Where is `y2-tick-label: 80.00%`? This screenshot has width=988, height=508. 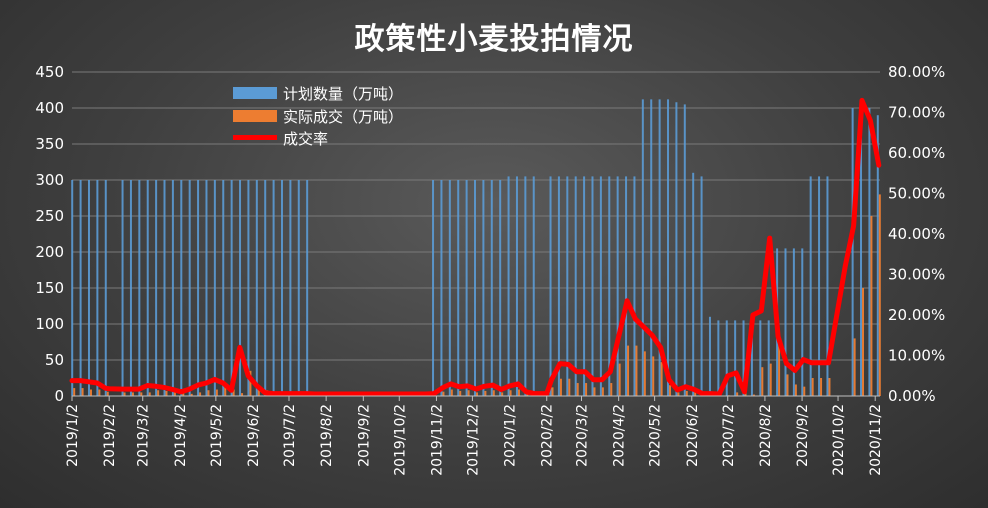 y2-tick-label: 80.00% is located at coordinates (916, 72).